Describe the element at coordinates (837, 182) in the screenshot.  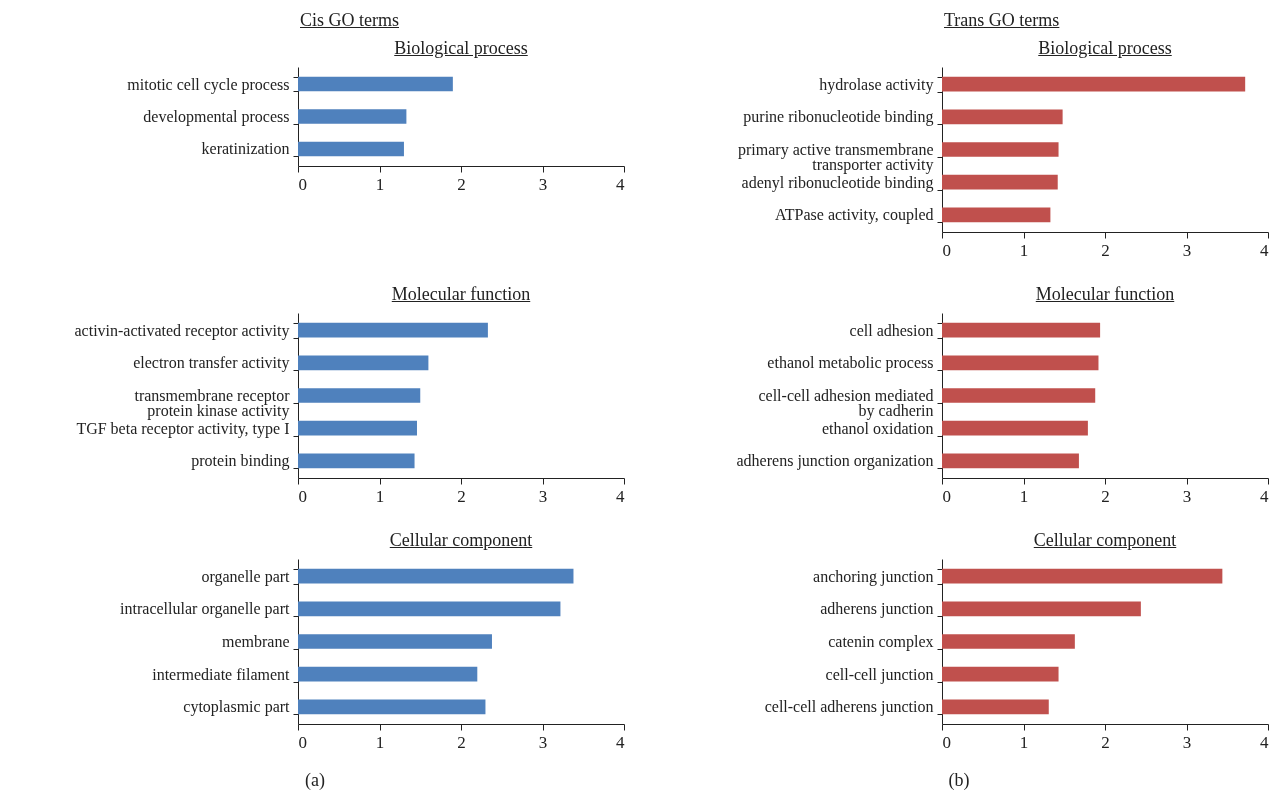
I see `y-tick-label: adenyl ribonucleotide binding` at that location.